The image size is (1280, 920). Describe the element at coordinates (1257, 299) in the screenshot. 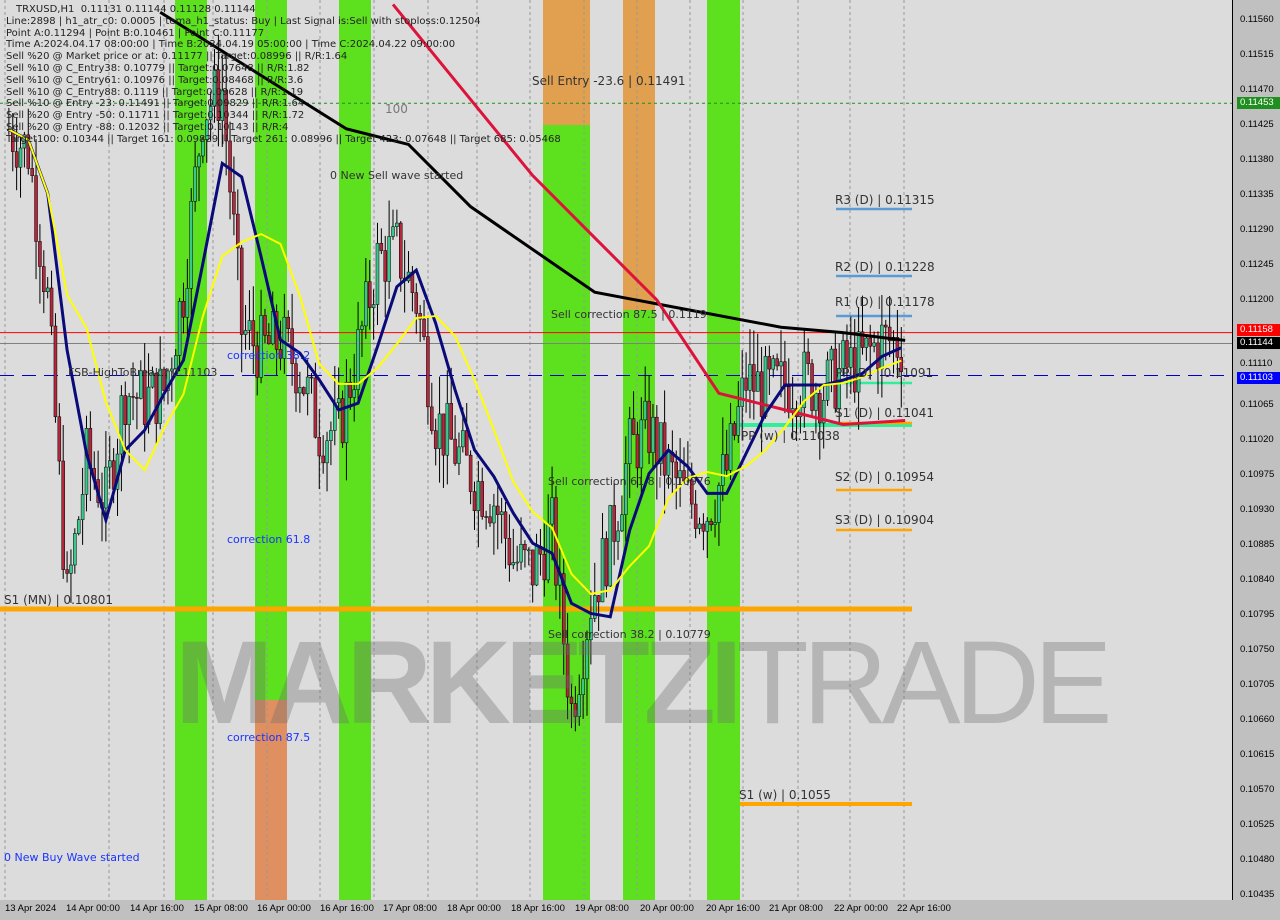

I see `y-tick-label: 0.11200` at that location.